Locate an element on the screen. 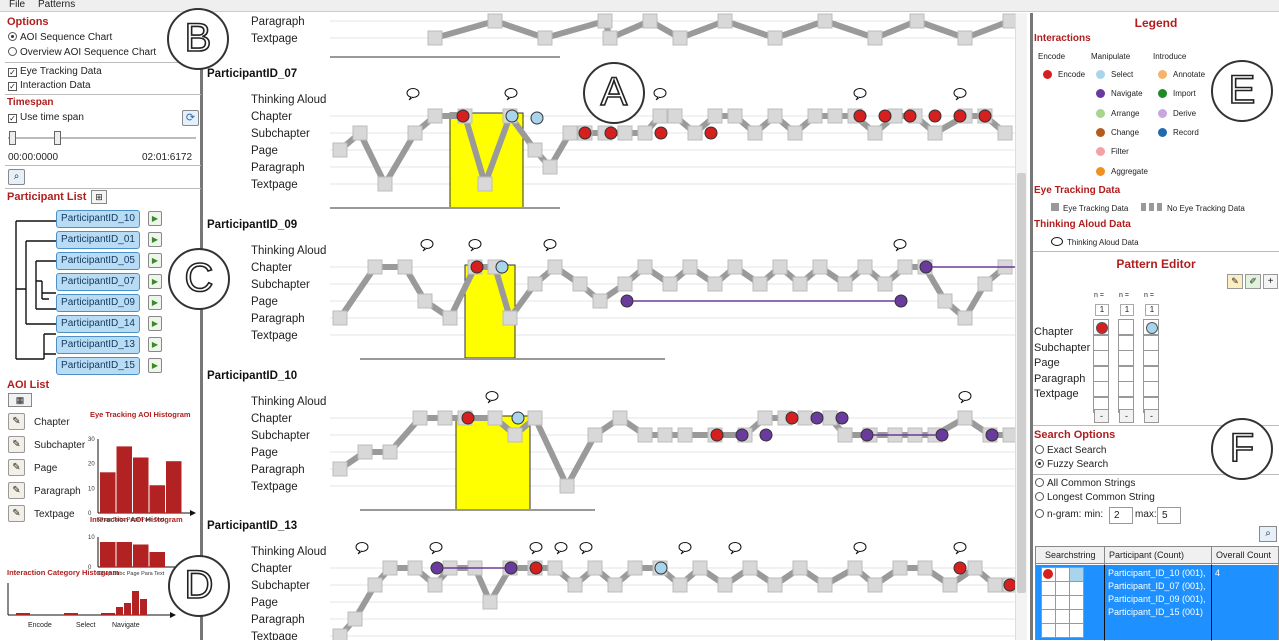  row-label: Chapter is located at coordinates (271, 569).